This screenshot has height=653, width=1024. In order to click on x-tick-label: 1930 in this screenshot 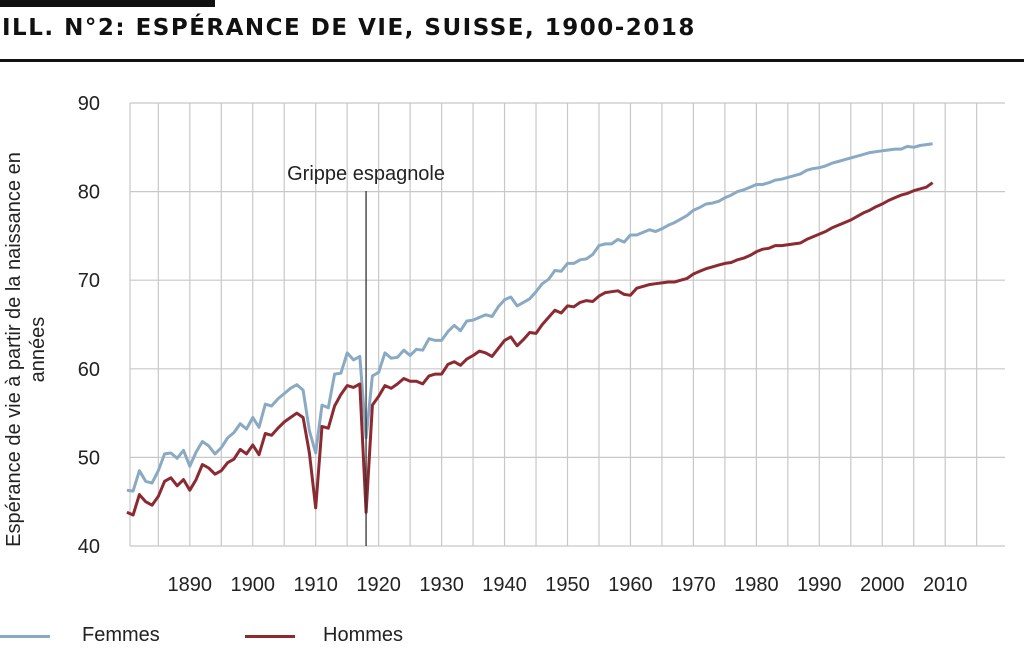, I will do `click(441, 585)`.